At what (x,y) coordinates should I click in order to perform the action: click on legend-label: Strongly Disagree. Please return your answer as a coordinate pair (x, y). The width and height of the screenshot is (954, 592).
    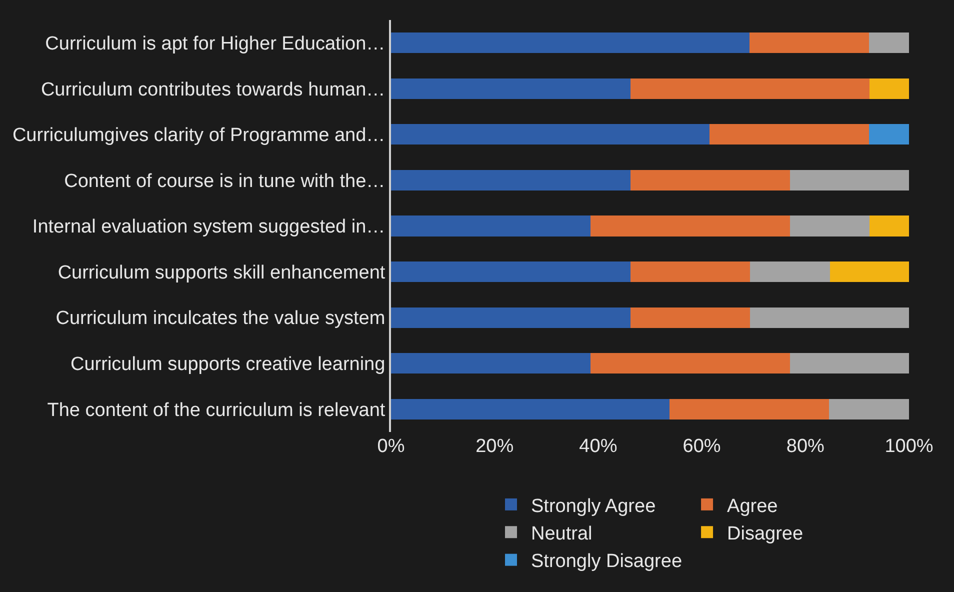
    Looking at the image, I should click on (606, 561).